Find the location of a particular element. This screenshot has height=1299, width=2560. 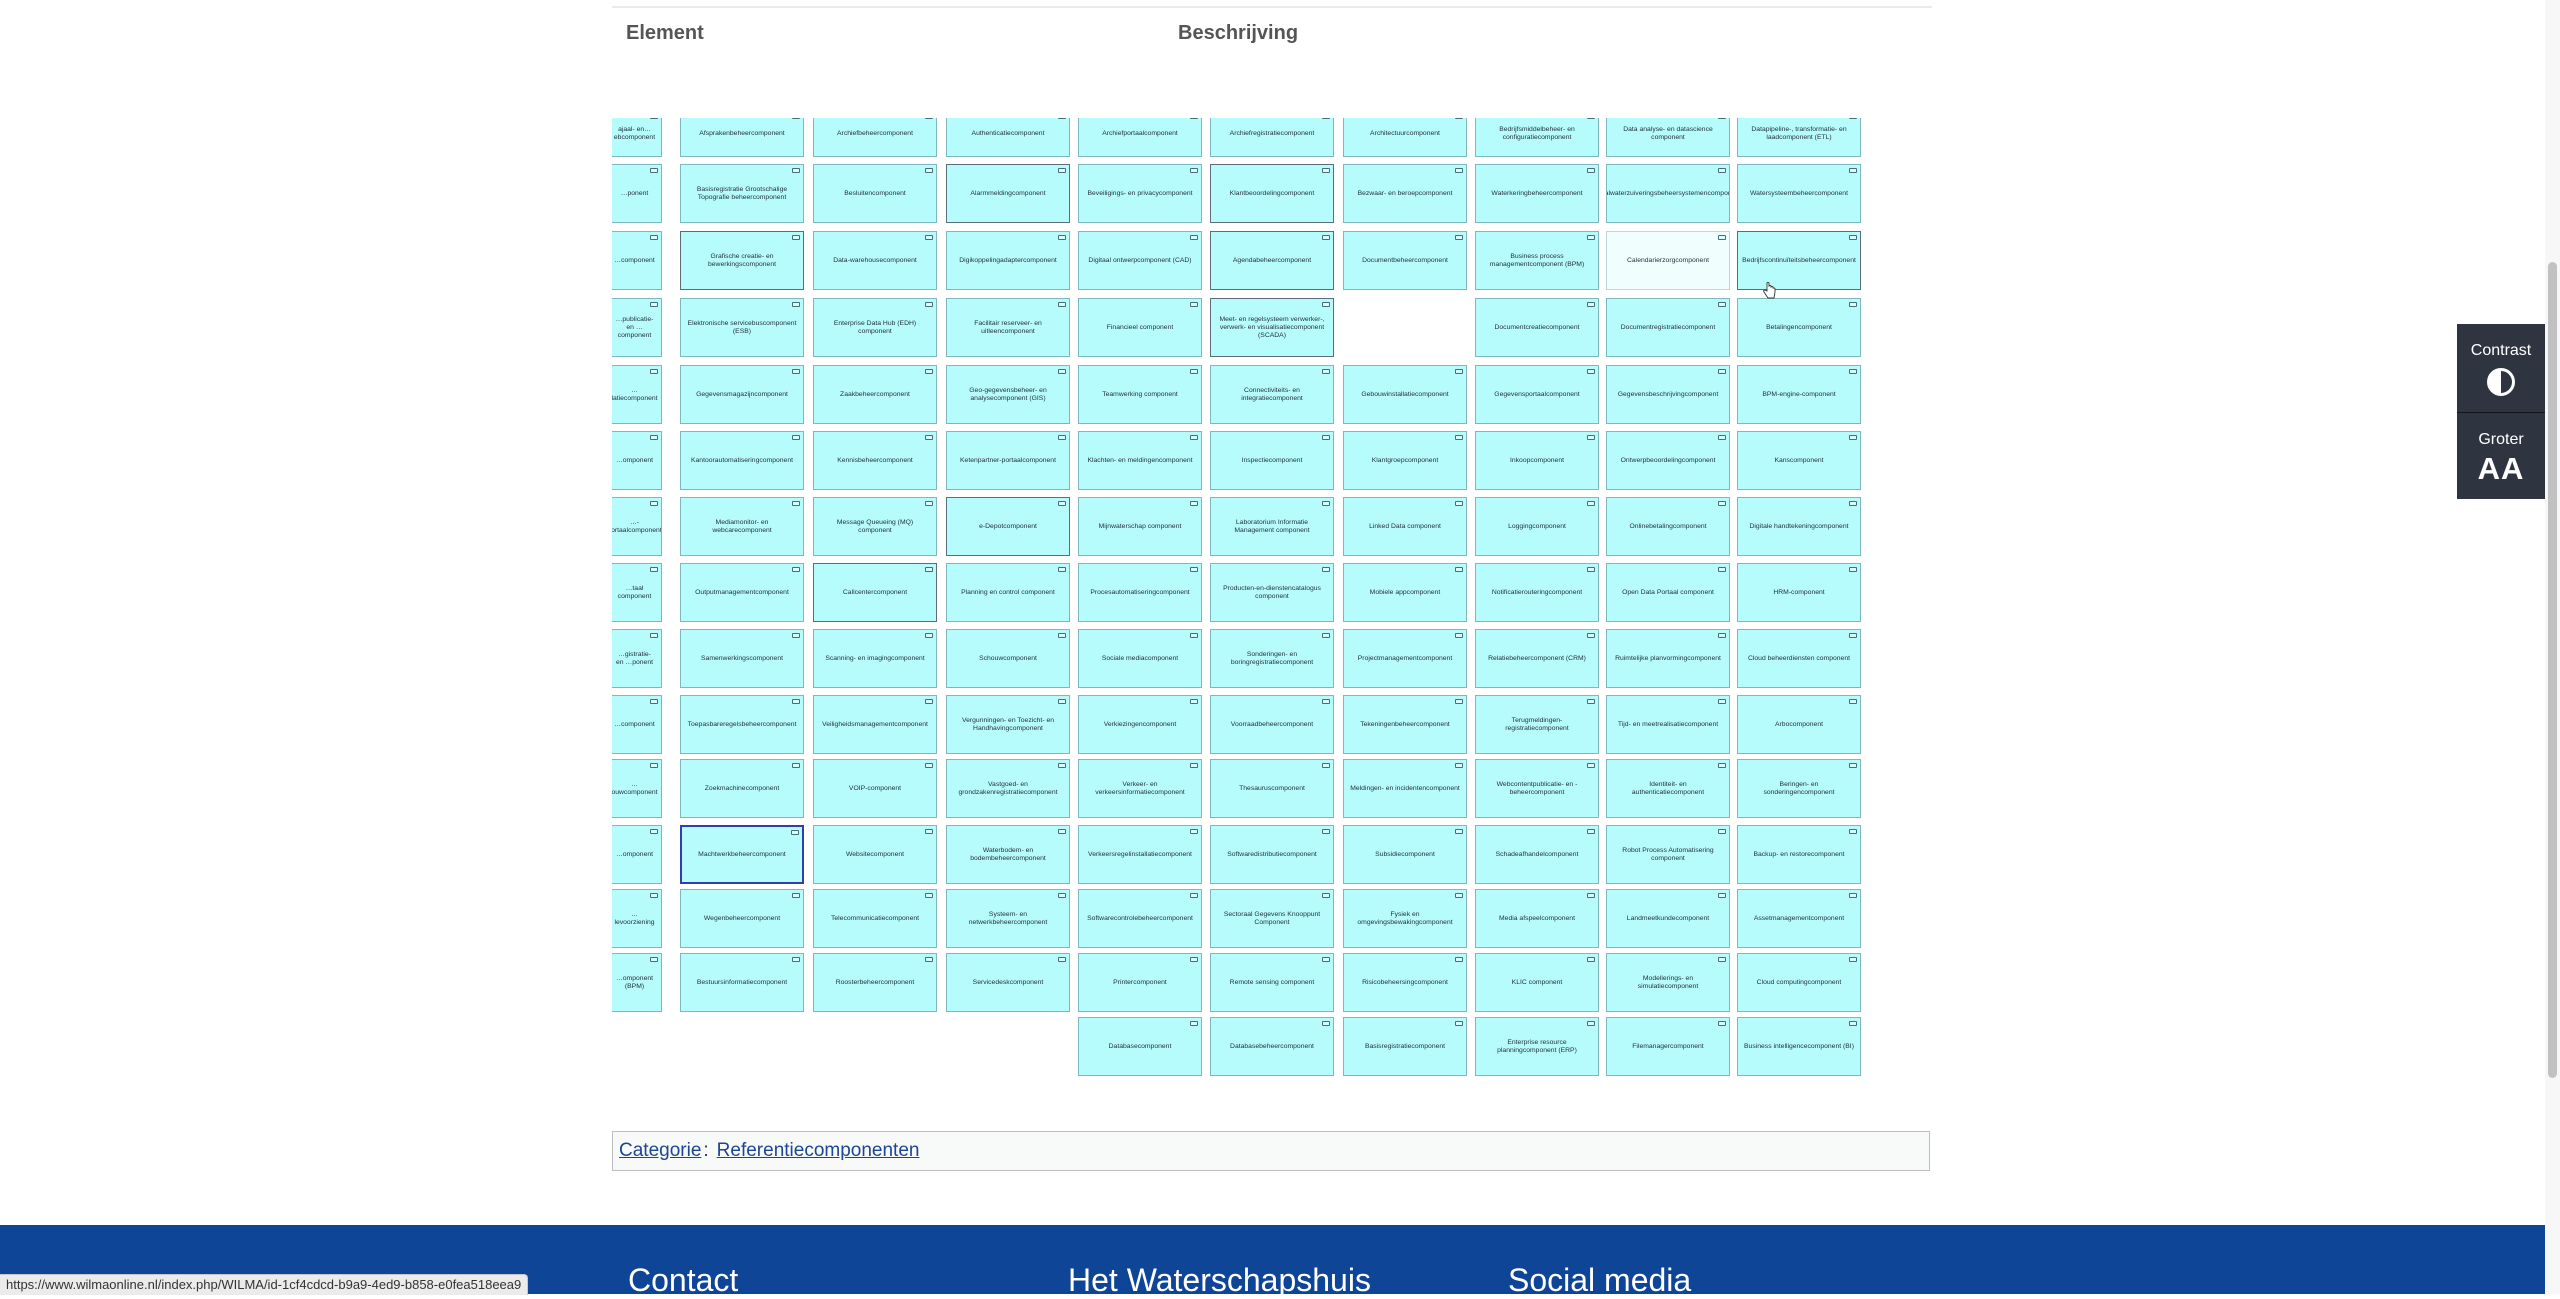

diagram-component-box: Schouwcomponent is located at coordinates (1008, 658).